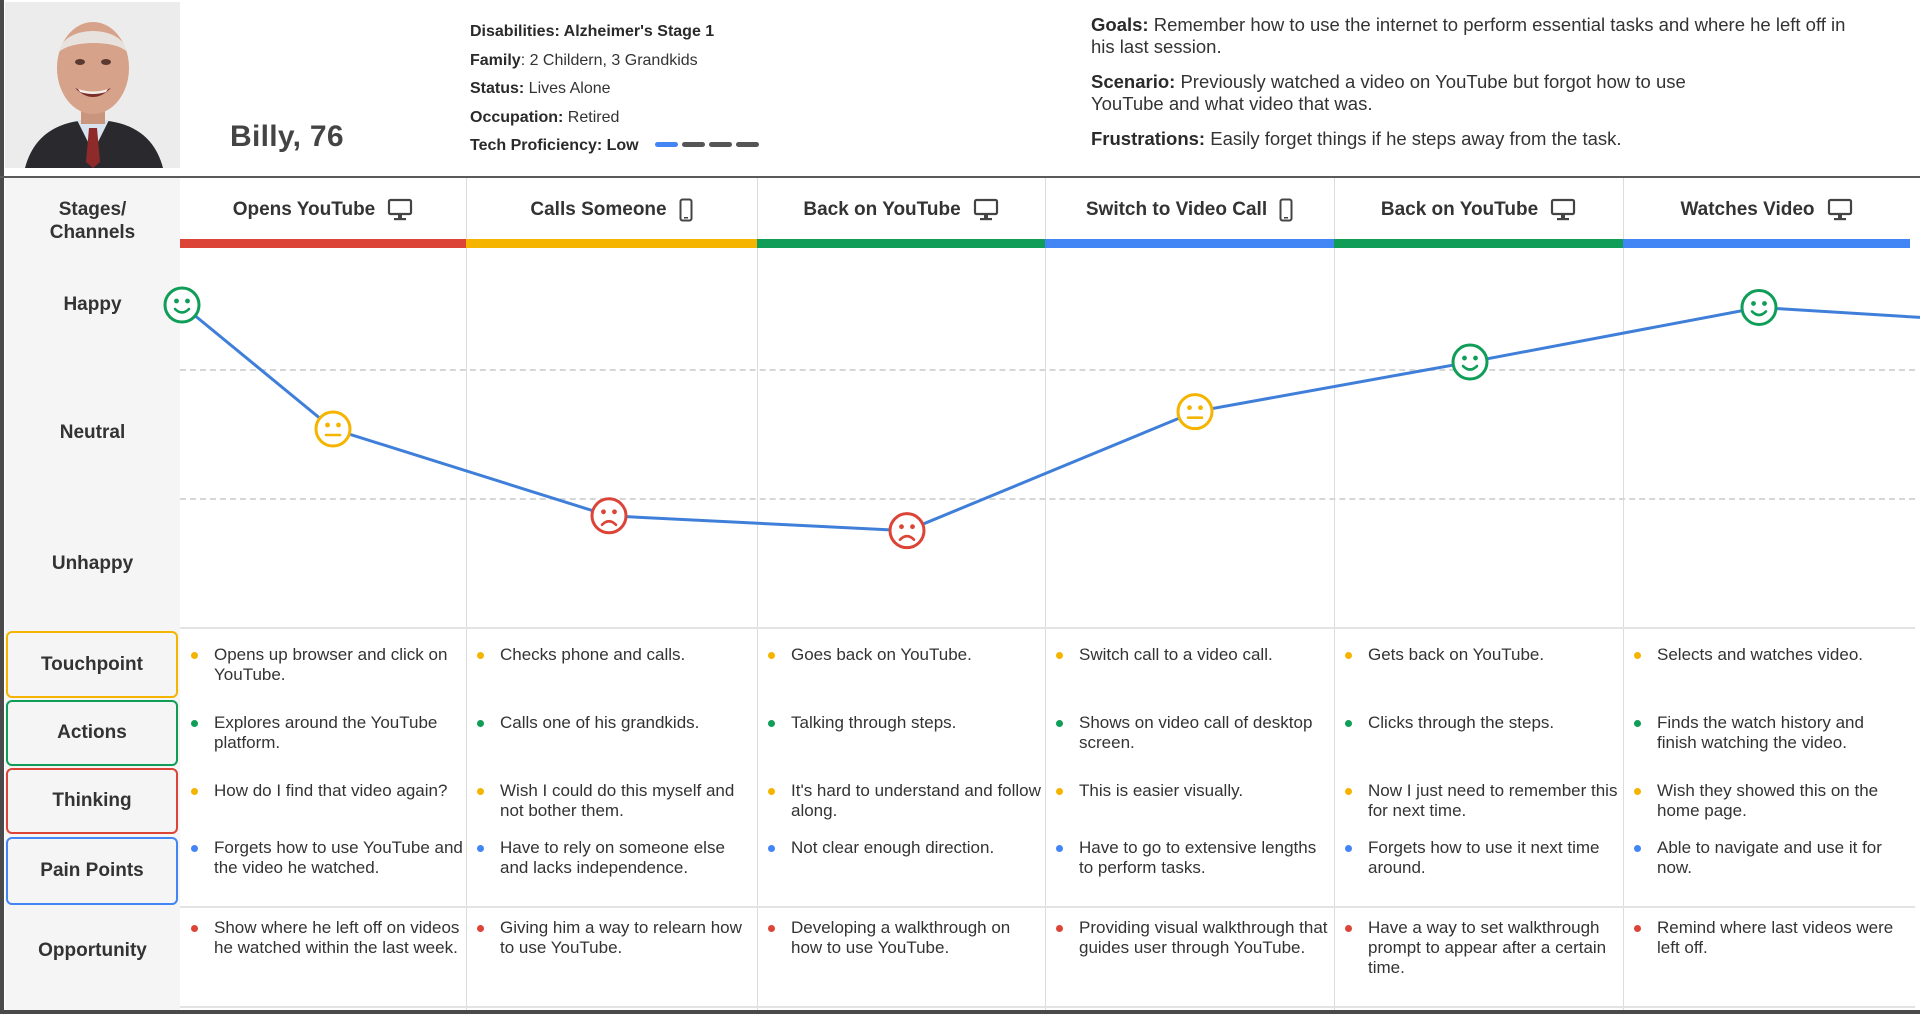  What do you see at coordinates (1133, 81) in the screenshot?
I see `scenario-label: Scenario:` at bounding box center [1133, 81].